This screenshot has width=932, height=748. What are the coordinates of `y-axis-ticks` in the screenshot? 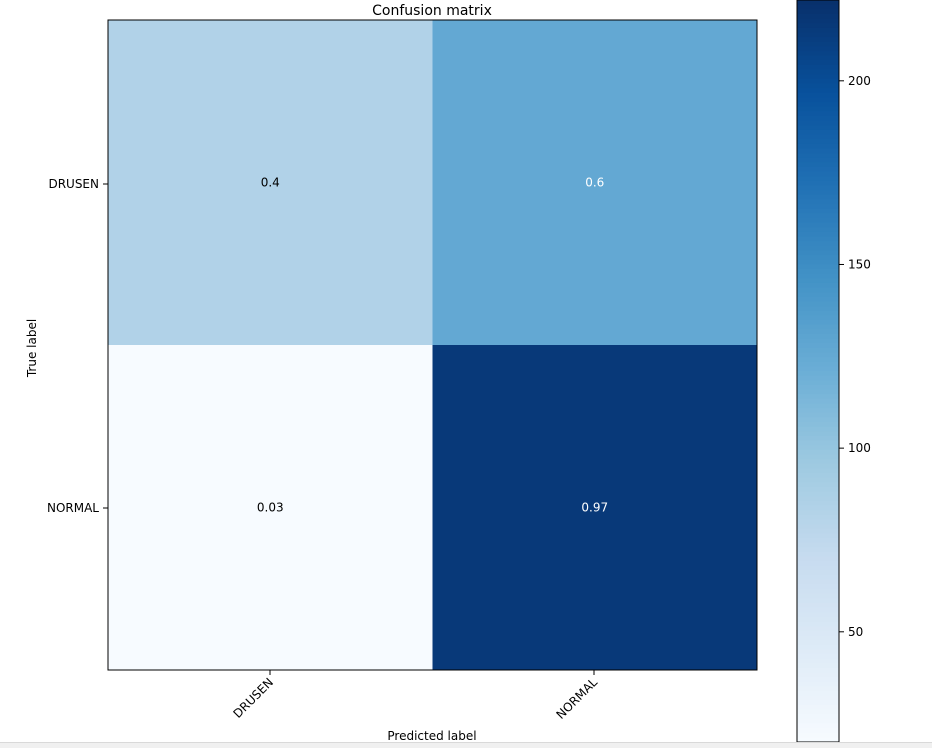 It's located at (105, 346).